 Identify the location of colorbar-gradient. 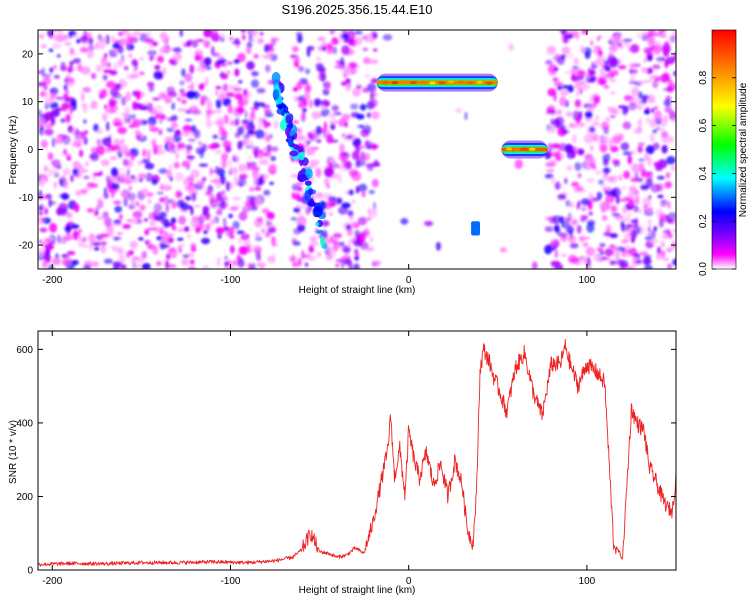
(724, 149).